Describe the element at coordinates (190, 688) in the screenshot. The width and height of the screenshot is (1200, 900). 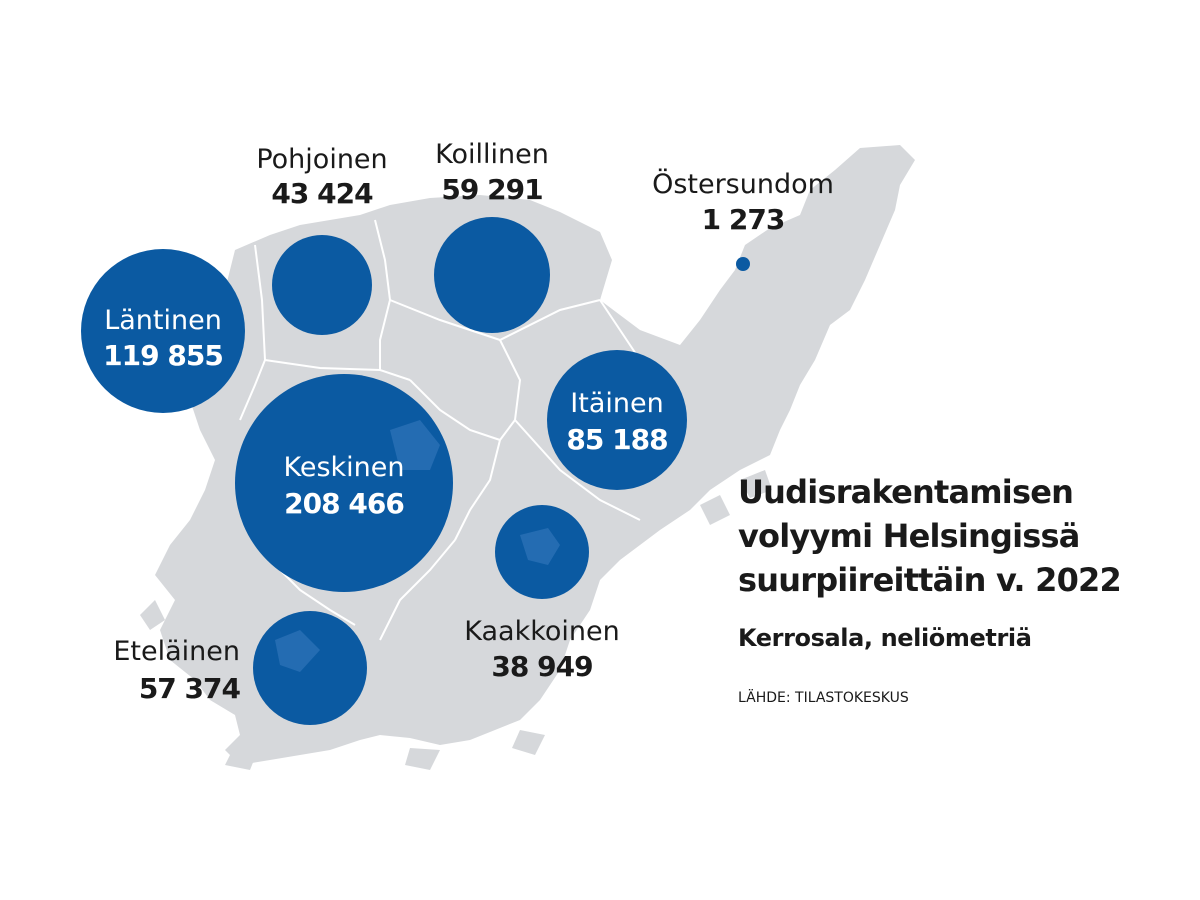
I see `label-etelainen-value: 57 374` at that location.